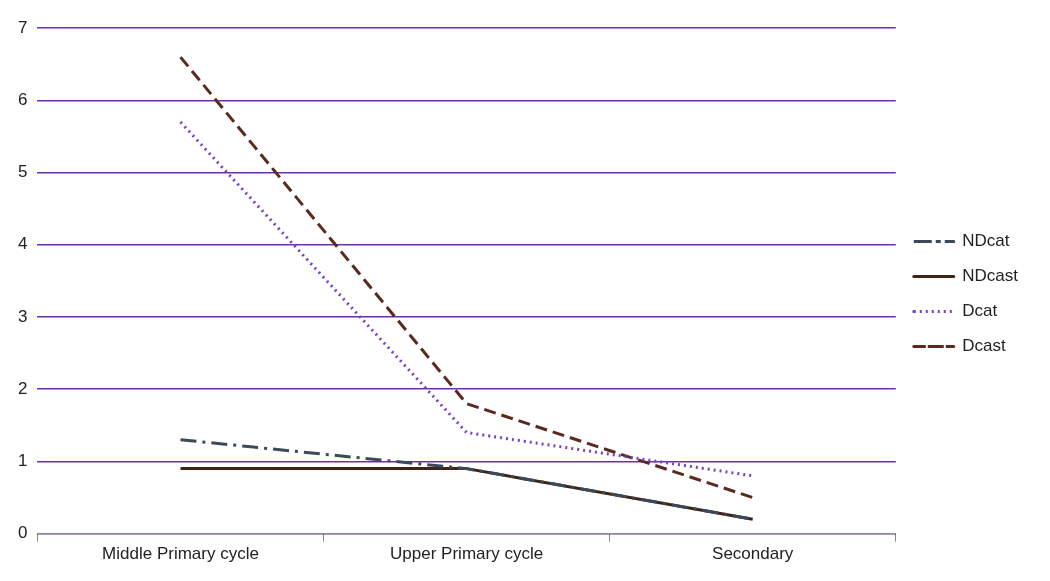 This screenshot has height=581, width=1050. Describe the element at coordinates (22, 533) in the screenshot. I see `y-tick-label: 0` at that location.